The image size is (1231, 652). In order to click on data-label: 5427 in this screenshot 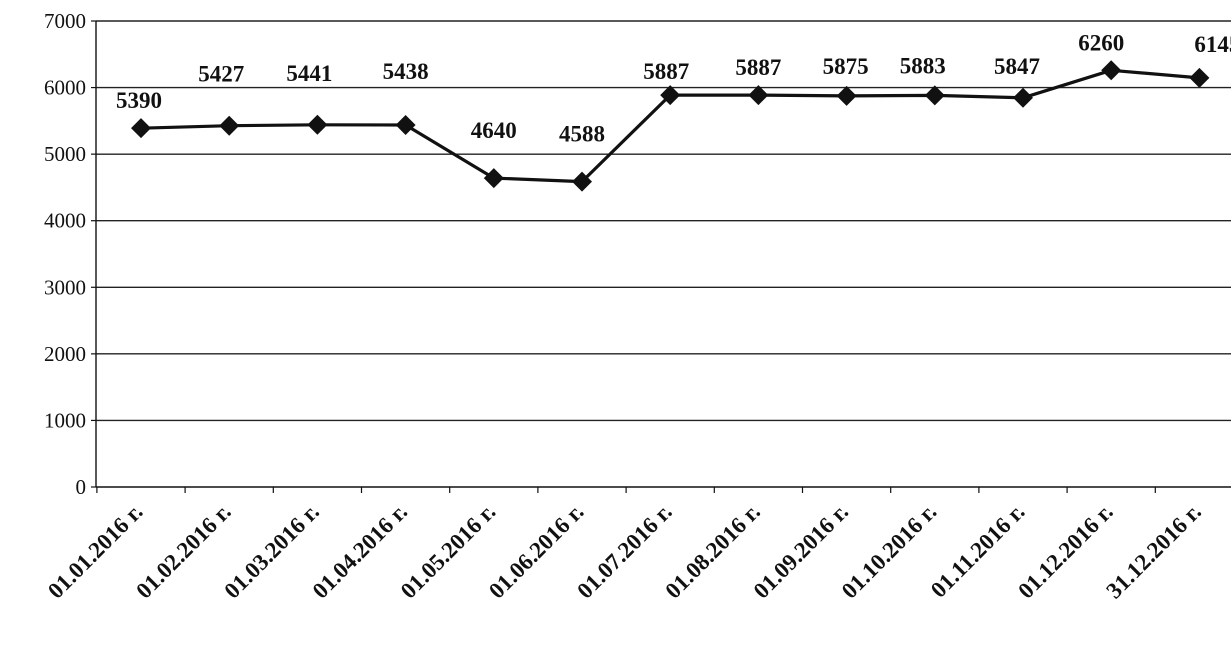, I will do `click(221, 74)`.